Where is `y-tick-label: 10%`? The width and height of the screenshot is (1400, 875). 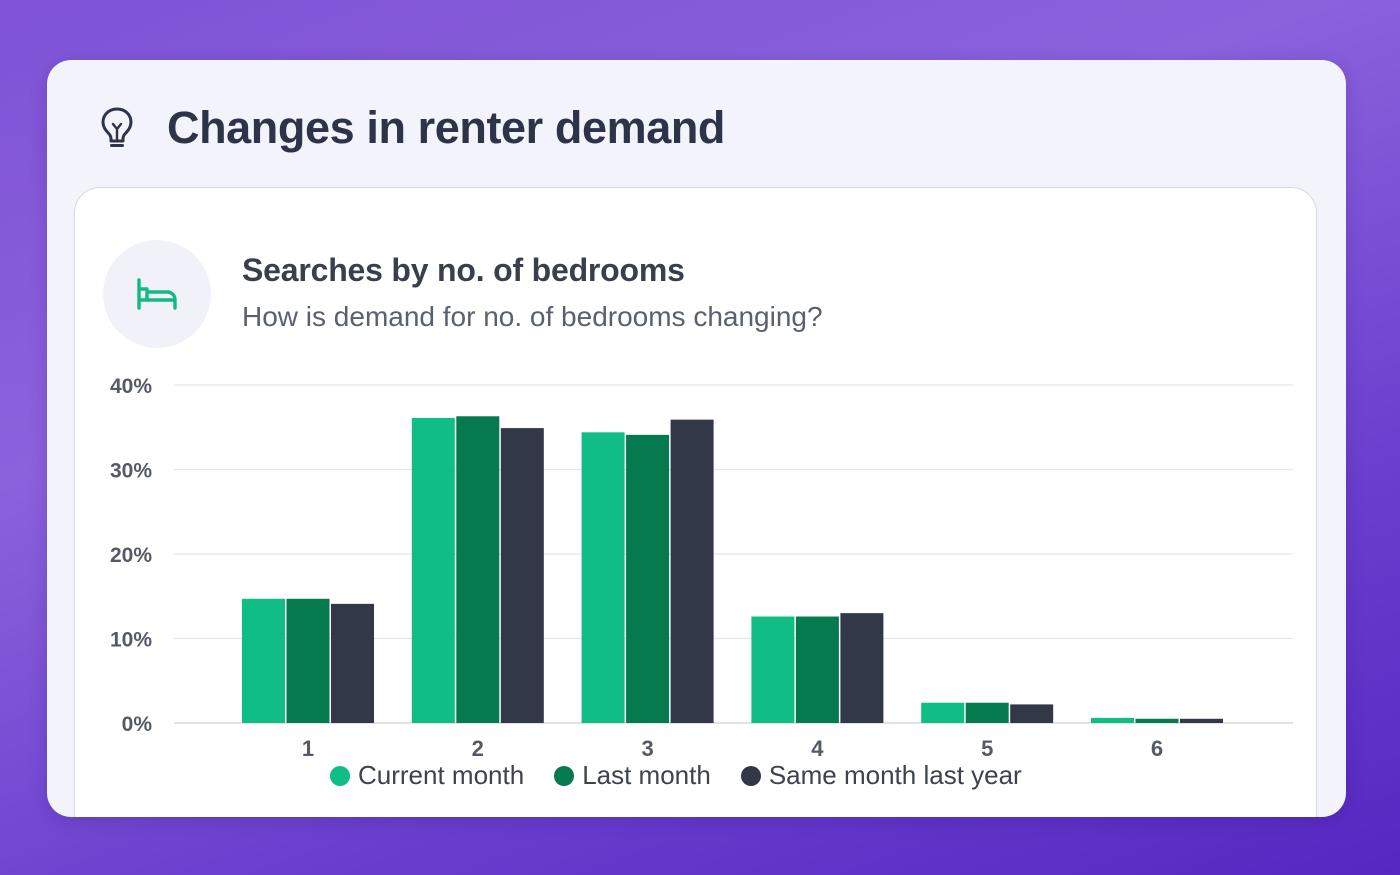
y-tick-label: 10% is located at coordinates (131, 640).